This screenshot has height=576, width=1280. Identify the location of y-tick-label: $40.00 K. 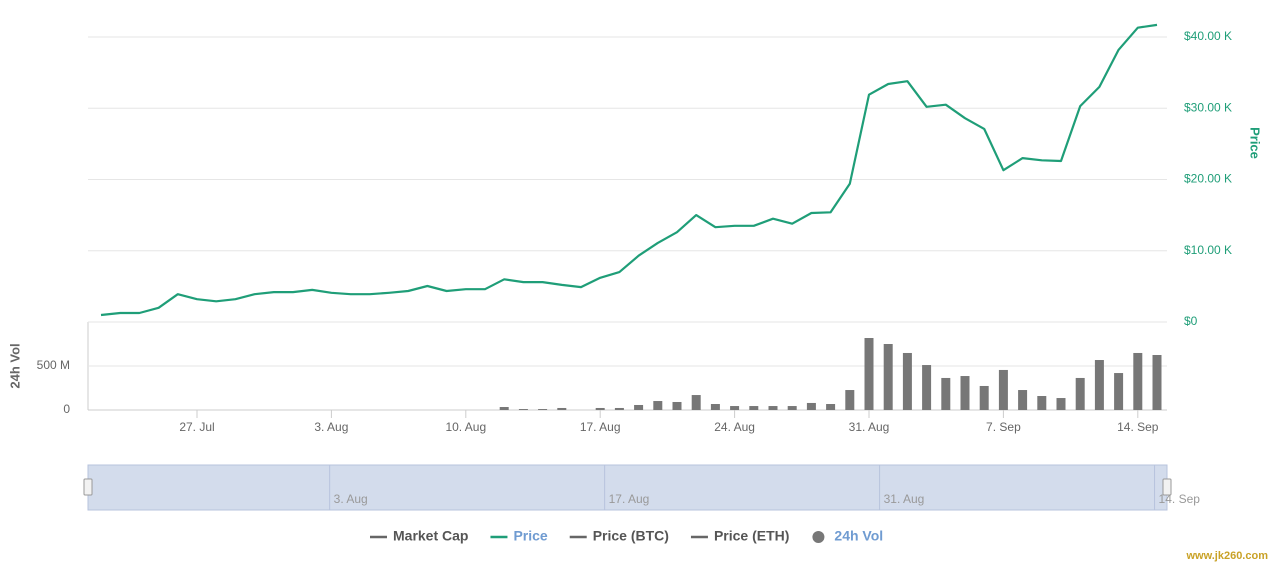
(1208, 36).